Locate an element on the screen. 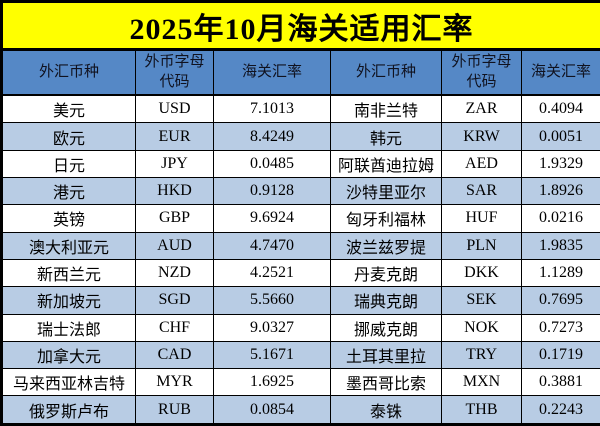  table-row: 日元 JPY 0.0485 阿联酋迪拉姆 AED 1.9329 is located at coordinates (300, 163).